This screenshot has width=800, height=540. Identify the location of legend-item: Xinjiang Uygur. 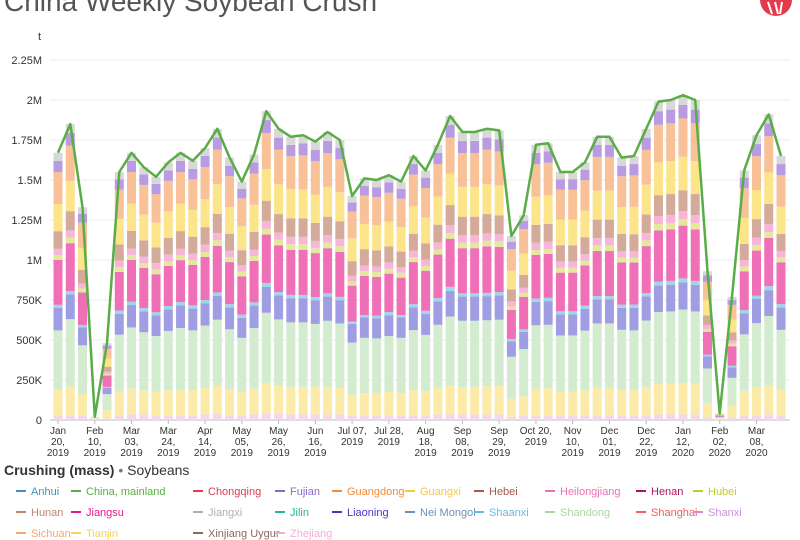
(236, 534).